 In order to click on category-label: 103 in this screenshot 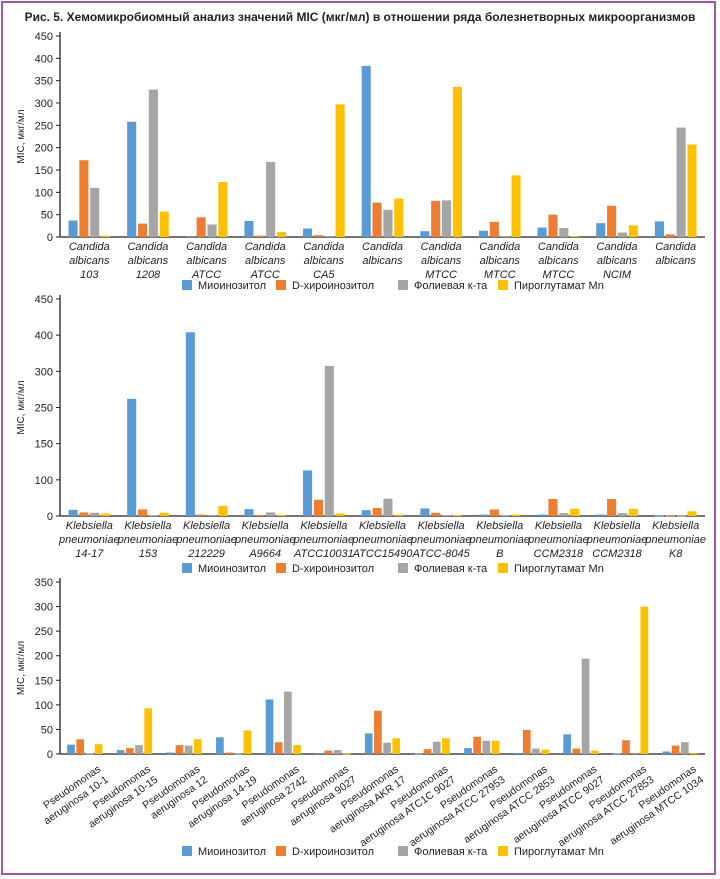, I will do `click(89, 275)`.